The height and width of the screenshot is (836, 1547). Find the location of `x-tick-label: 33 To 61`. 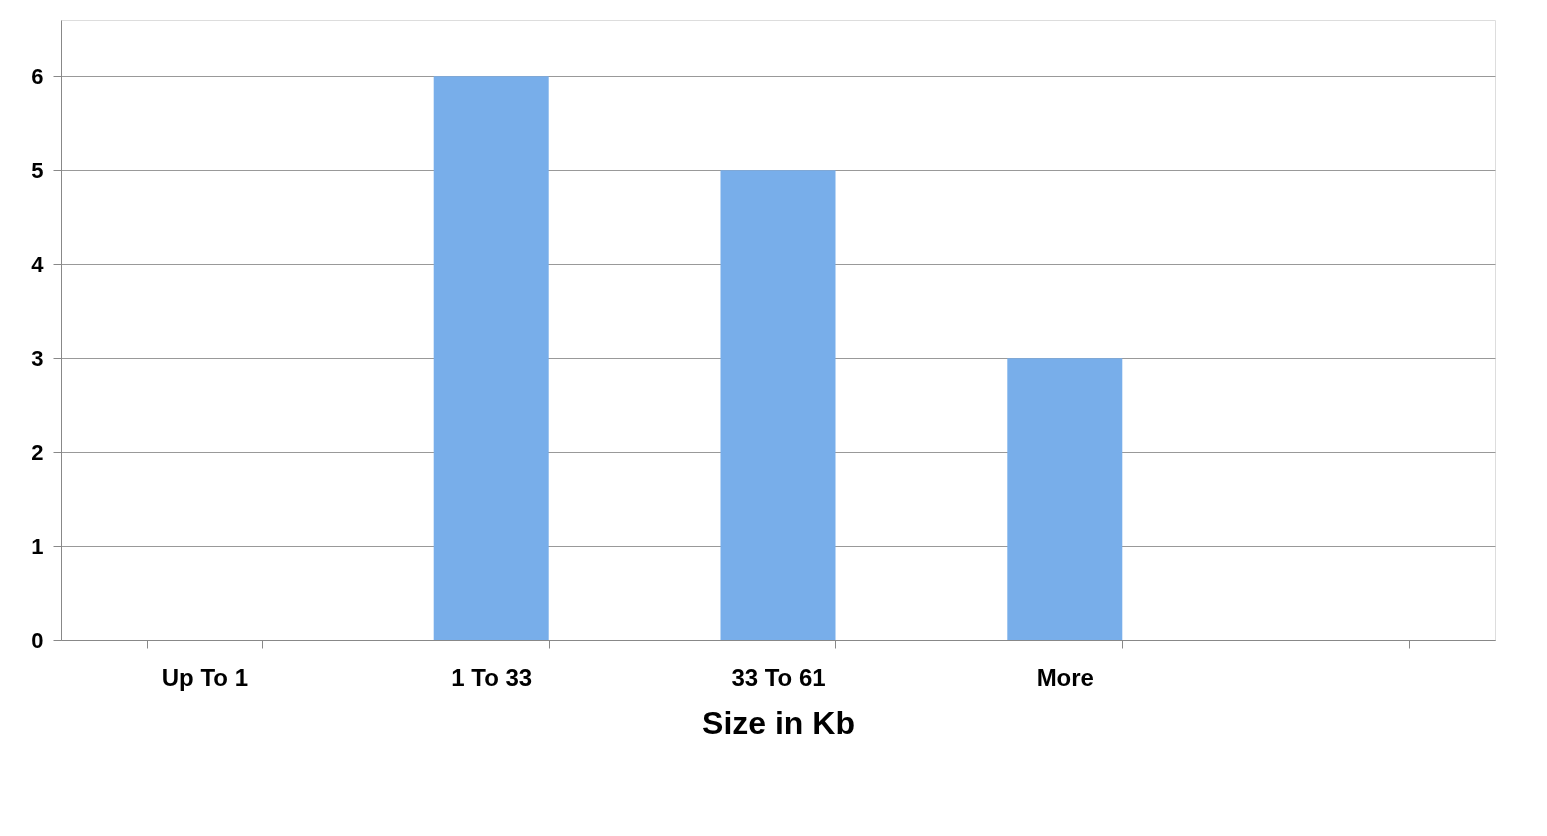

x-tick-label: 33 To 61 is located at coordinates (778, 677).